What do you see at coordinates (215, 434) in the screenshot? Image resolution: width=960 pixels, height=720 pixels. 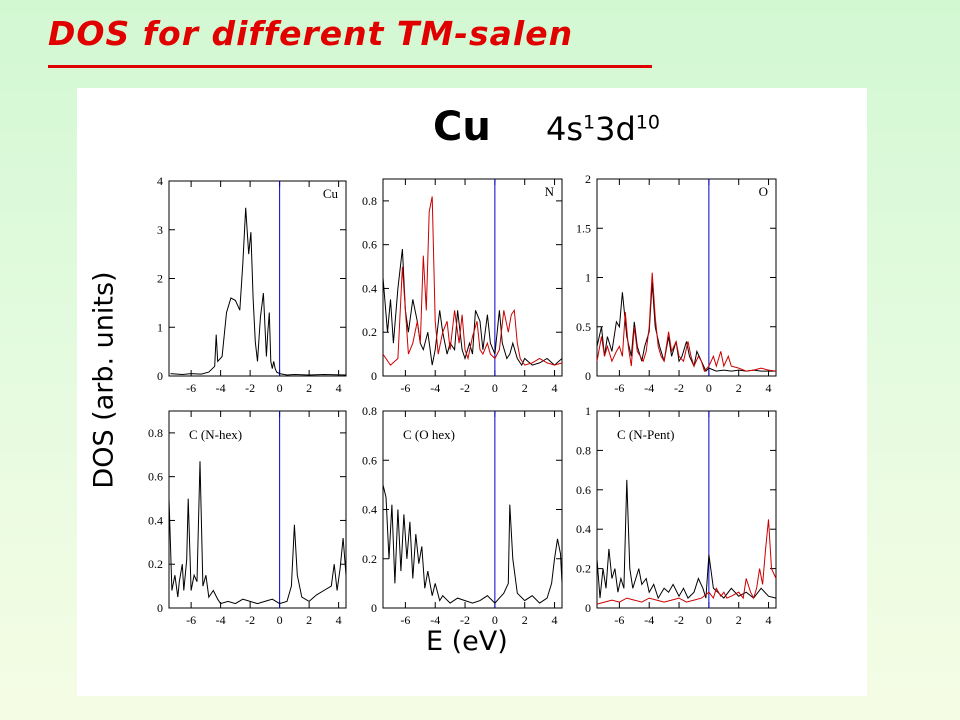 I see `panel-label: C (N-hex)` at bounding box center [215, 434].